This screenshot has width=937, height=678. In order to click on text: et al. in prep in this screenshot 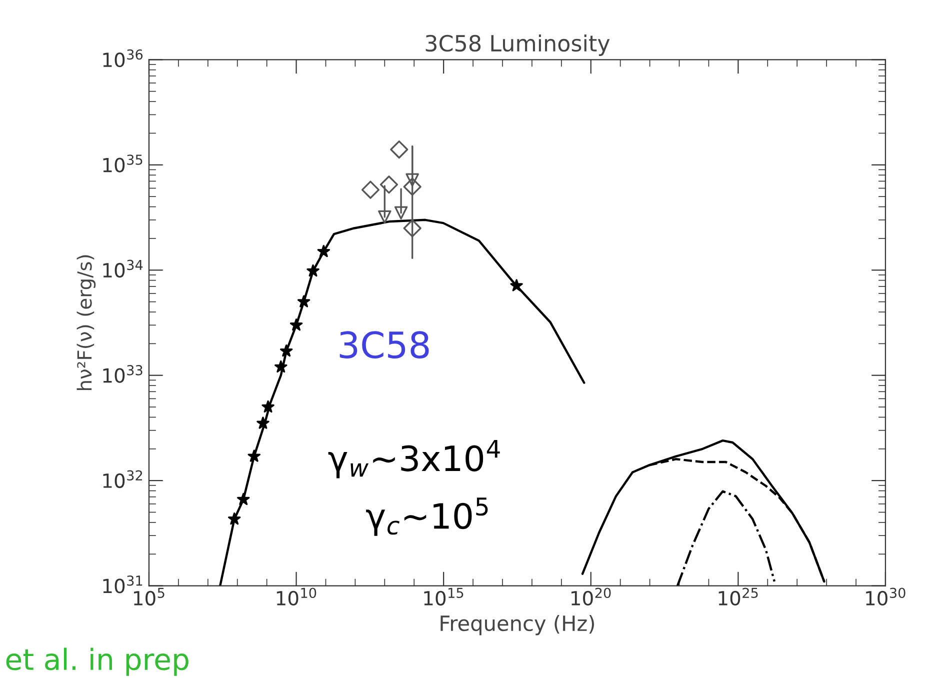, I will do `click(97, 662)`.